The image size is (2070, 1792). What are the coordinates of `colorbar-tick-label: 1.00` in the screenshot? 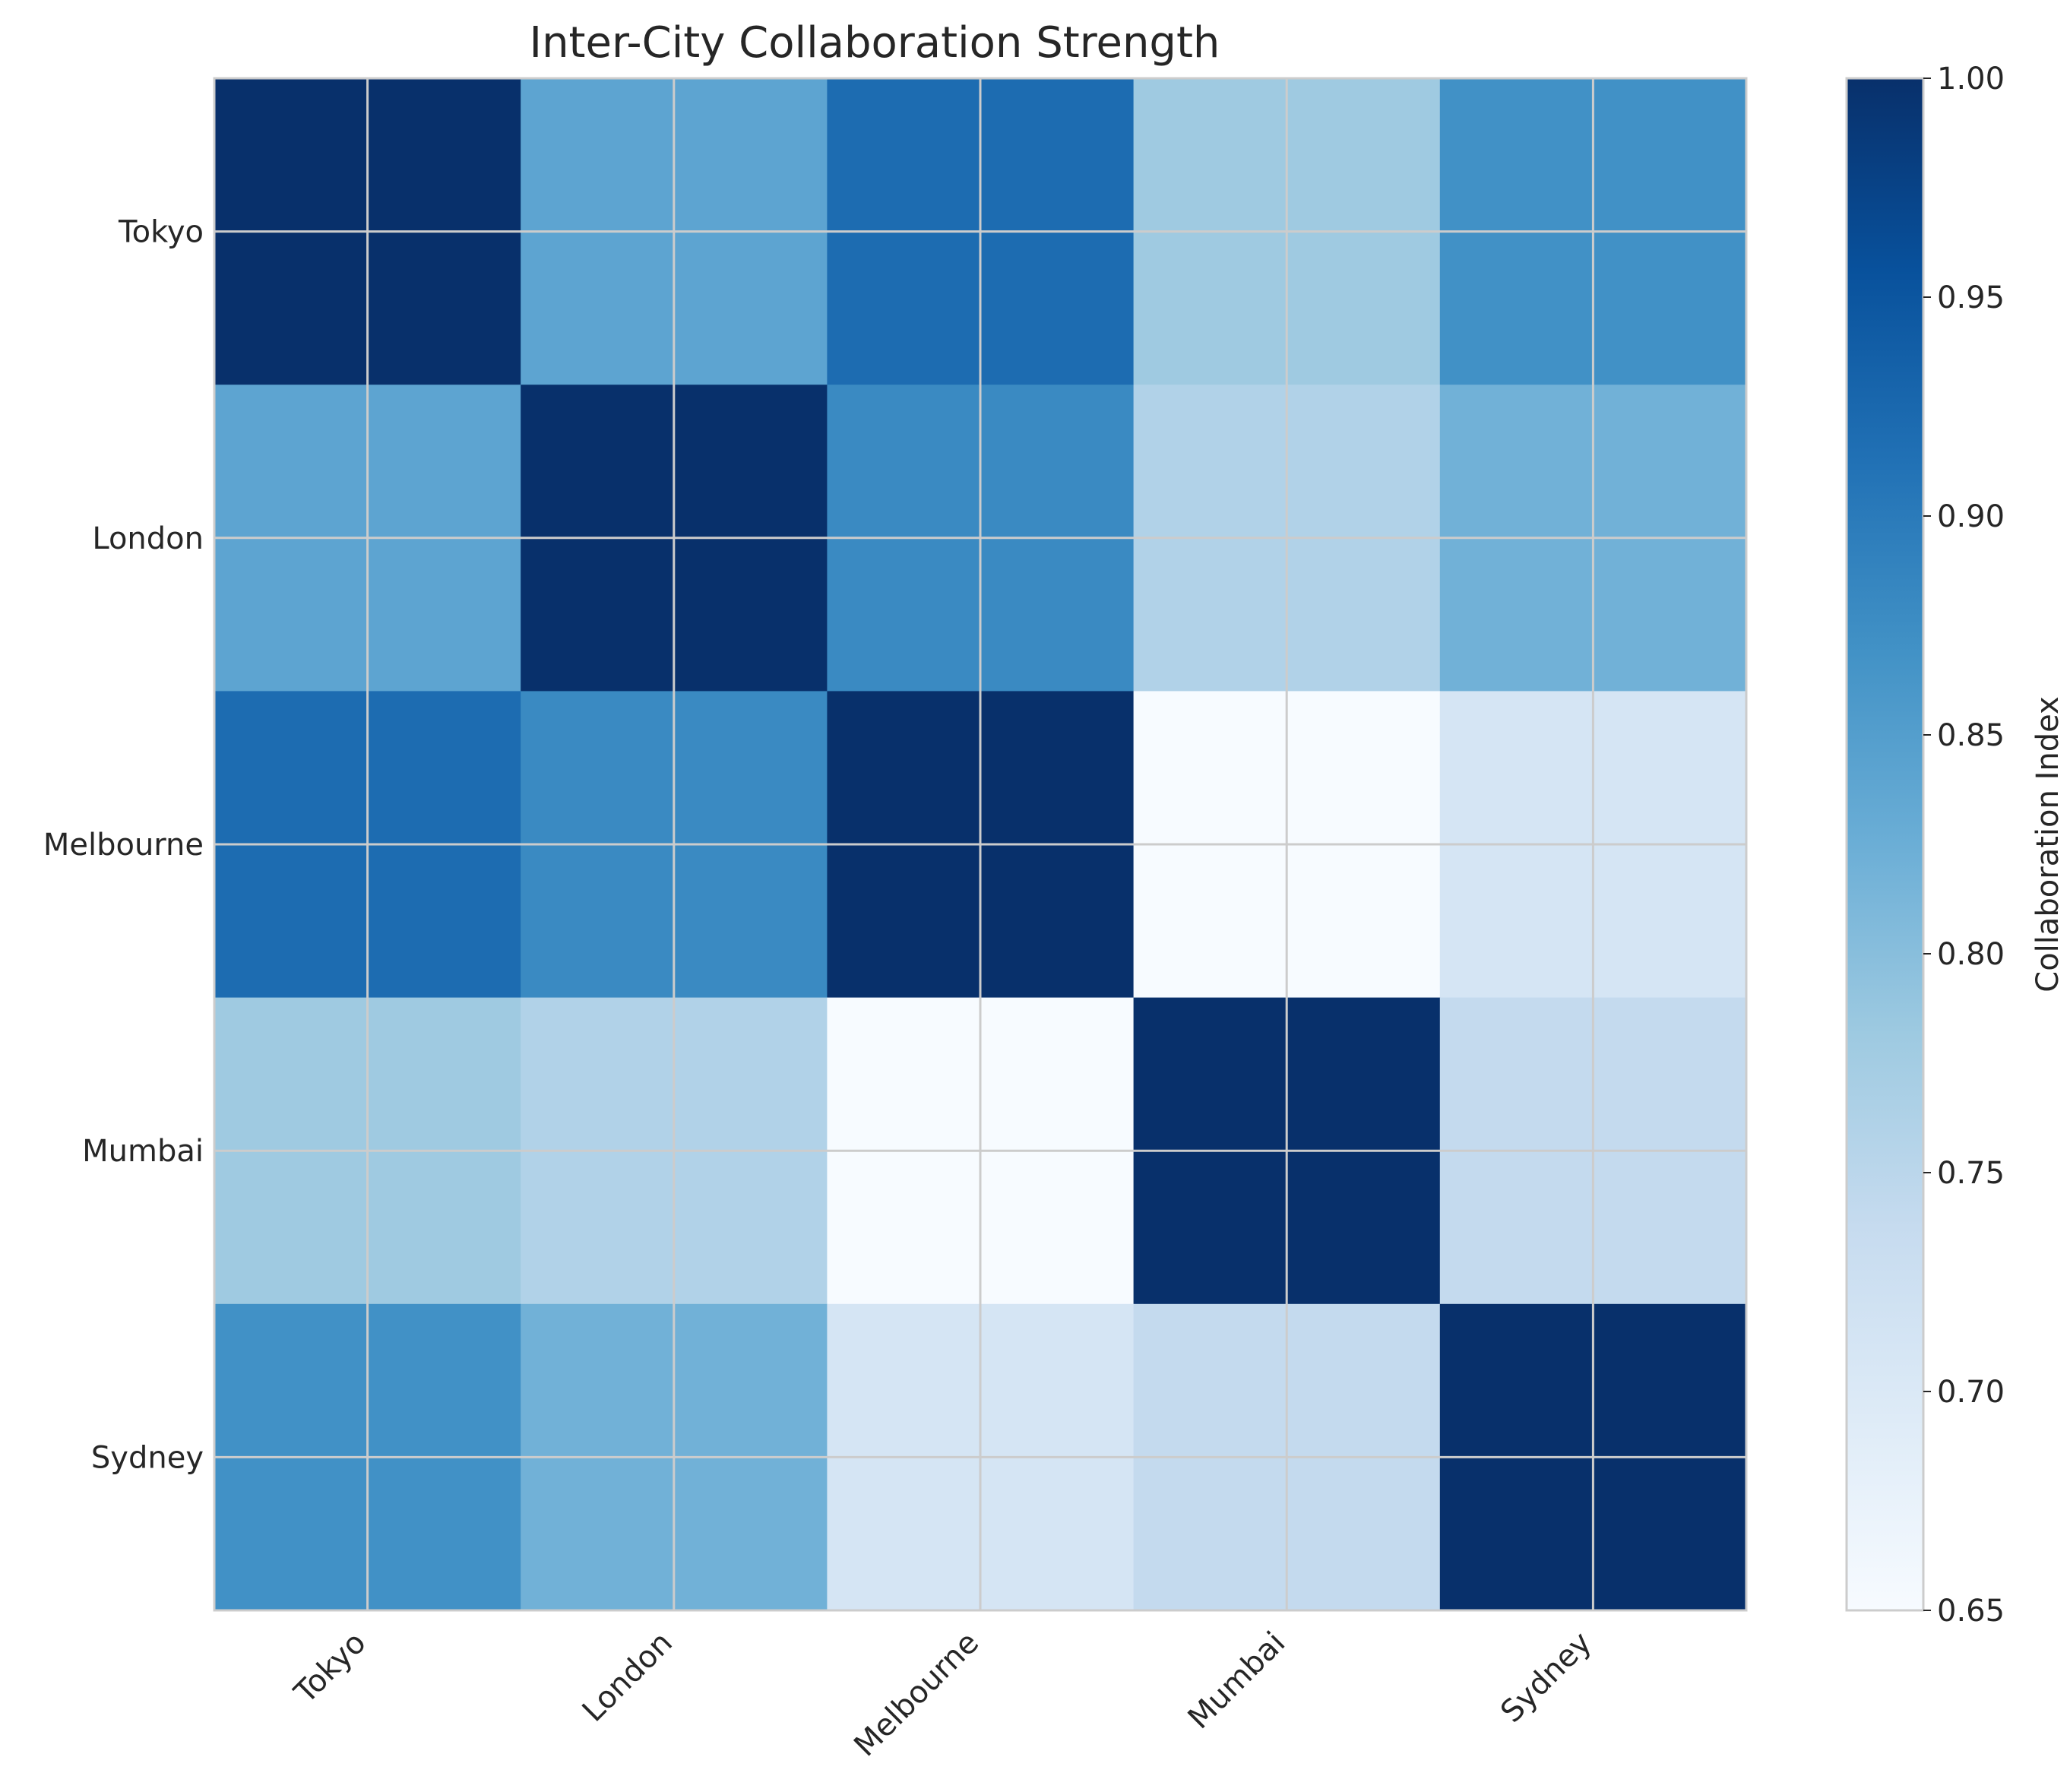 It's located at (1971, 79).